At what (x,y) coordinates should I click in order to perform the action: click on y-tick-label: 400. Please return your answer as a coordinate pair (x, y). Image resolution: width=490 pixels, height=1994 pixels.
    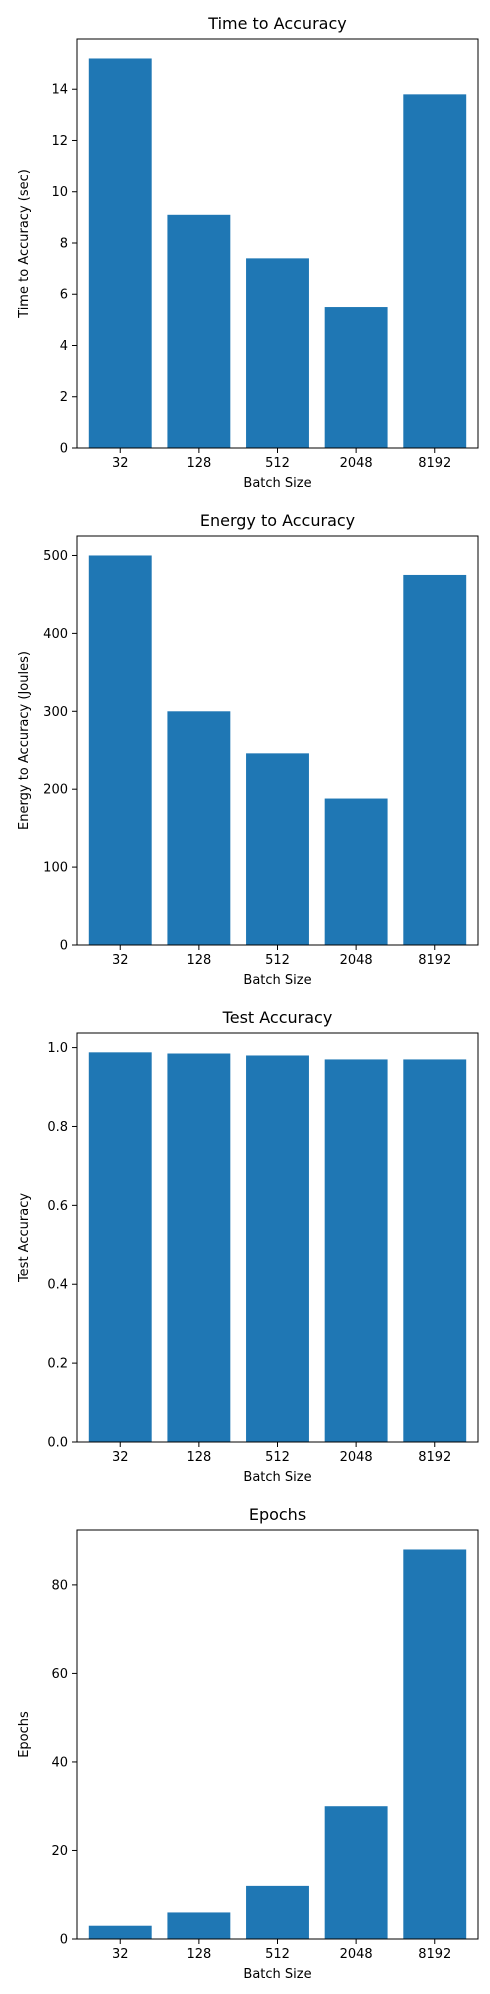
    Looking at the image, I should click on (55, 634).